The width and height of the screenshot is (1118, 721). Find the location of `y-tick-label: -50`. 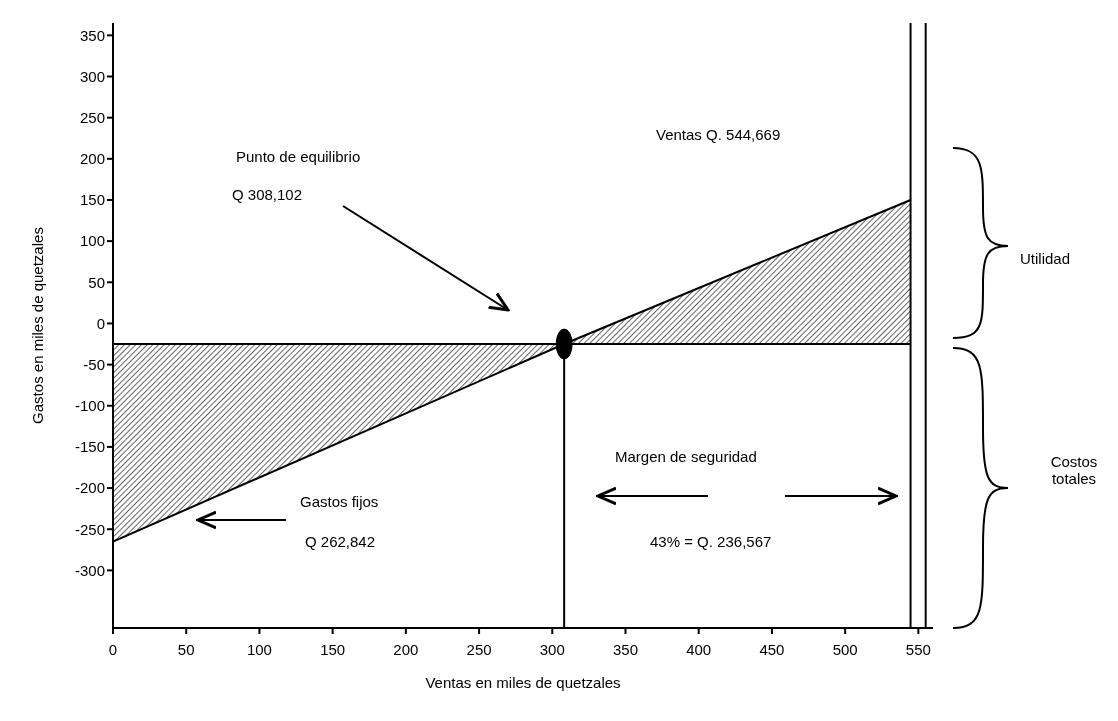

y-tick-label: -50 is located at coordinates (94, 364).